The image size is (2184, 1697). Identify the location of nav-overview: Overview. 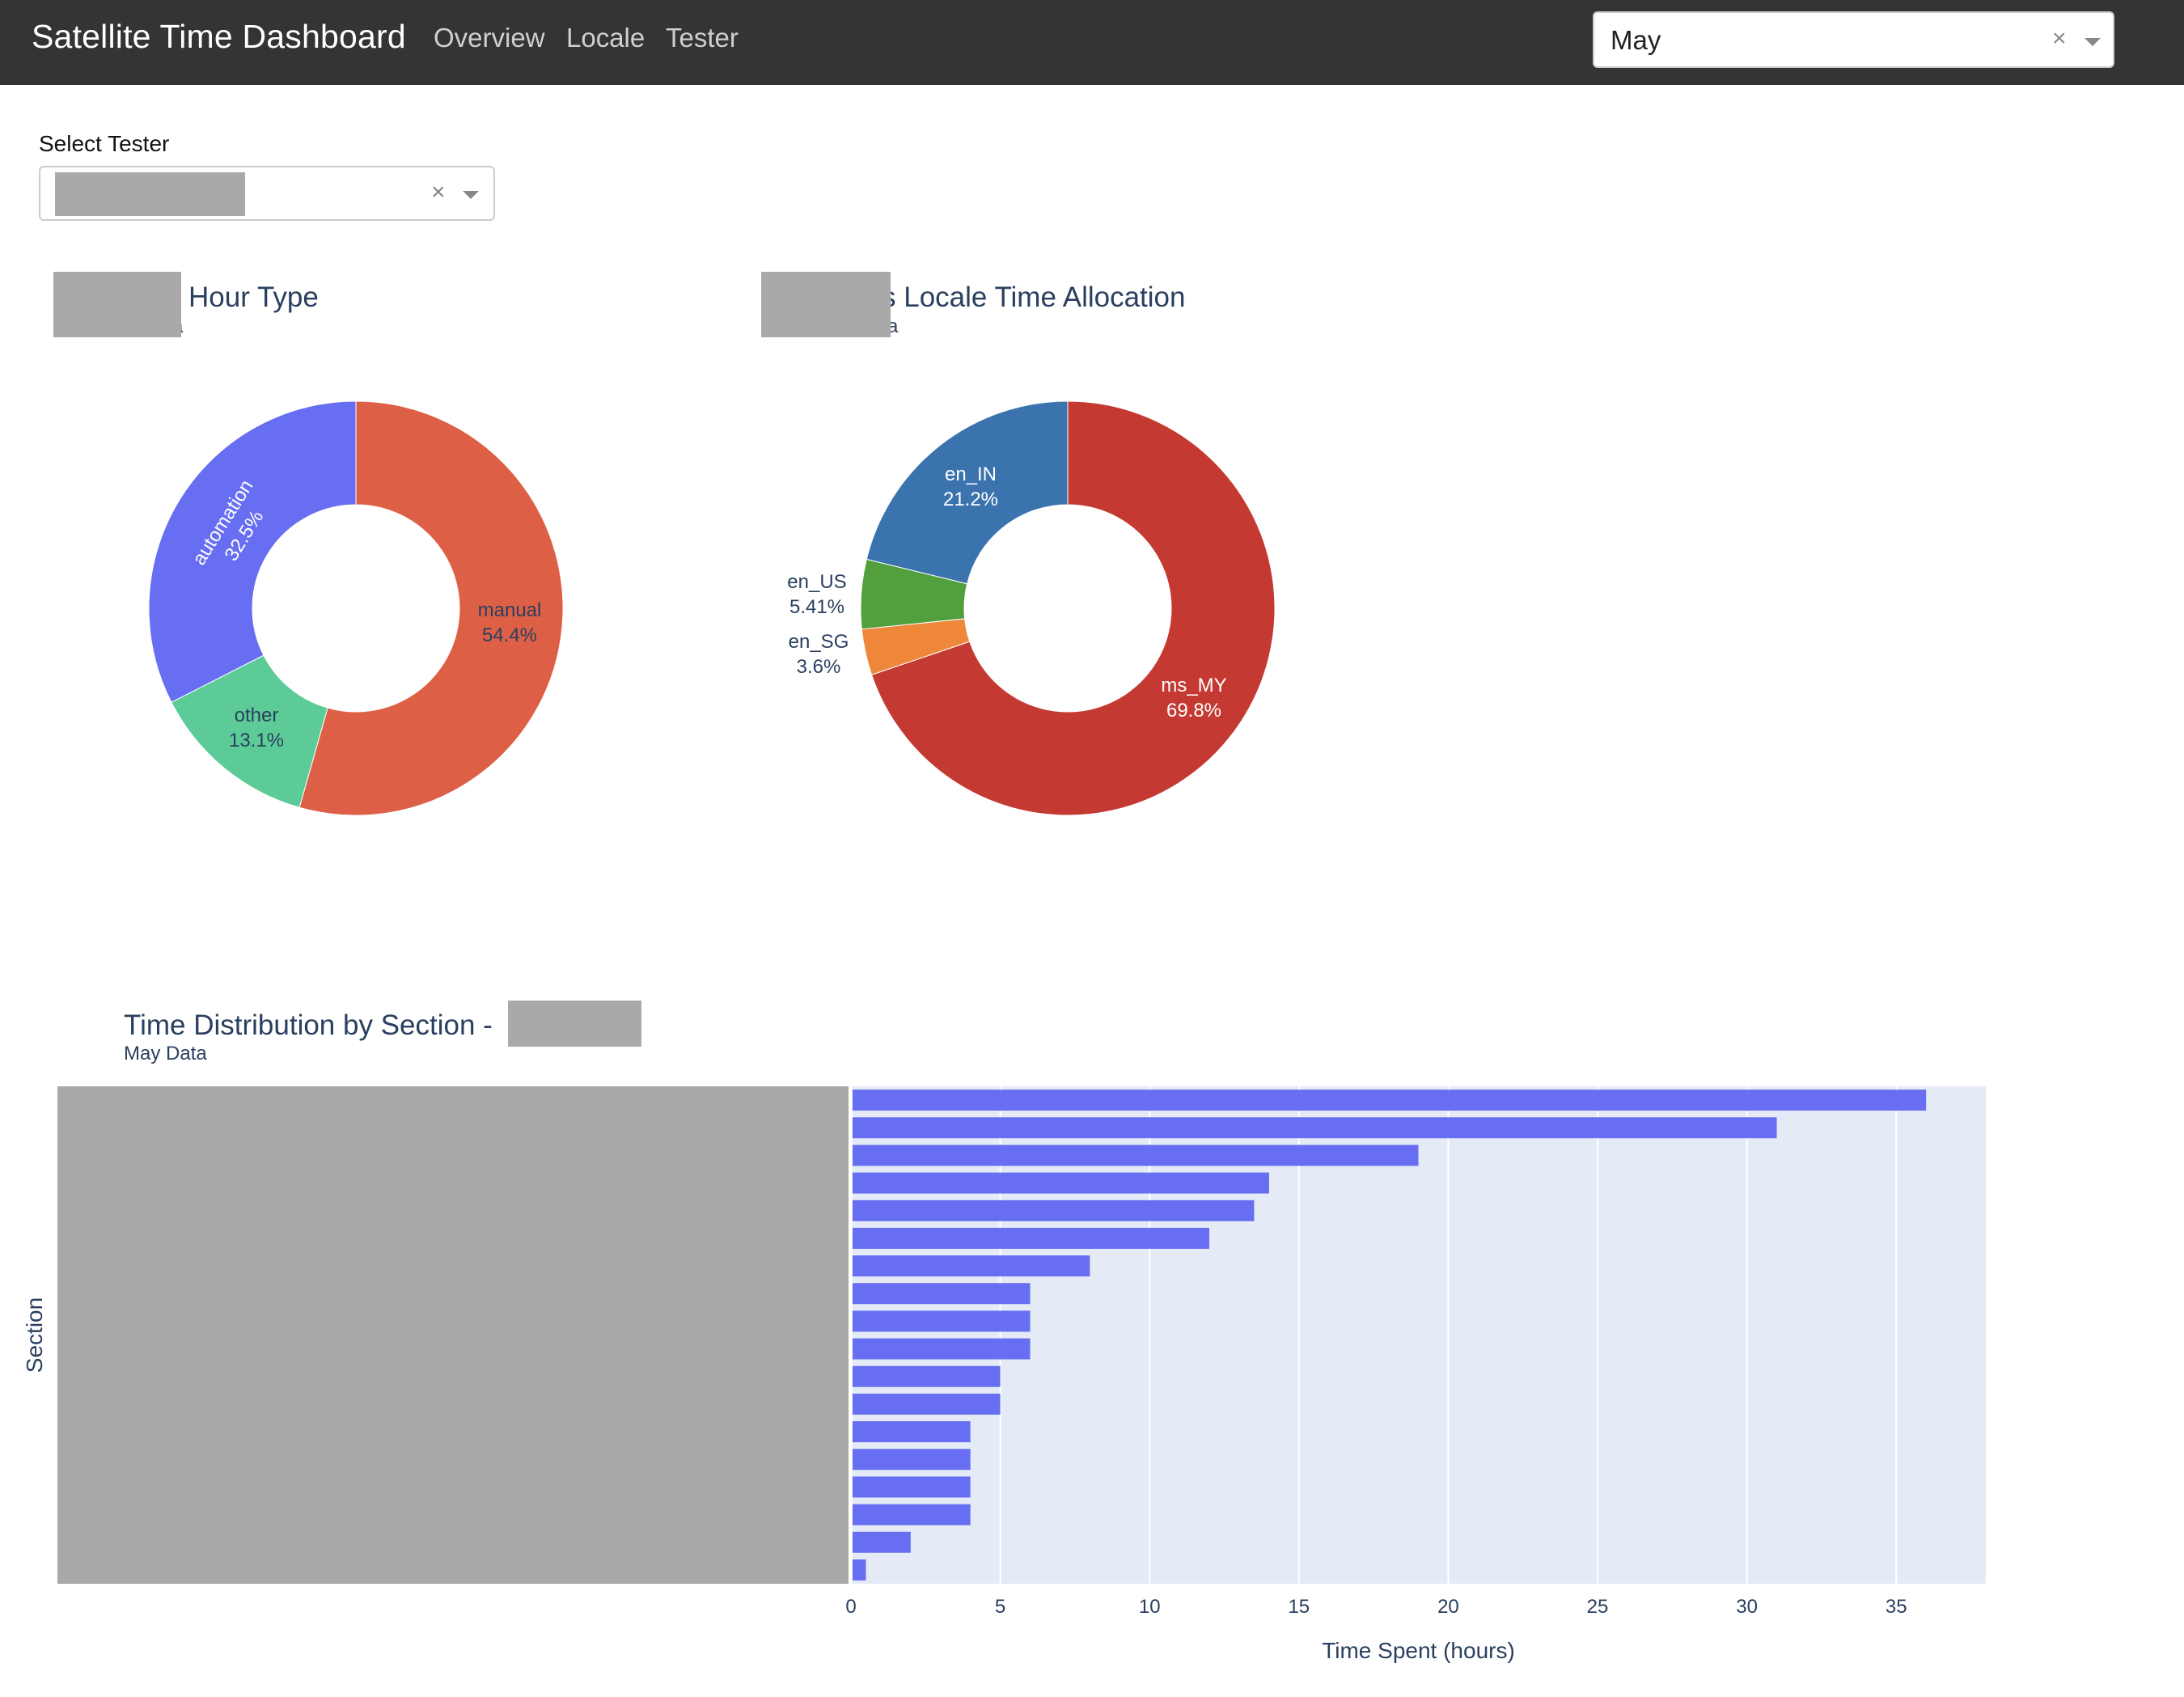
(490, 38).